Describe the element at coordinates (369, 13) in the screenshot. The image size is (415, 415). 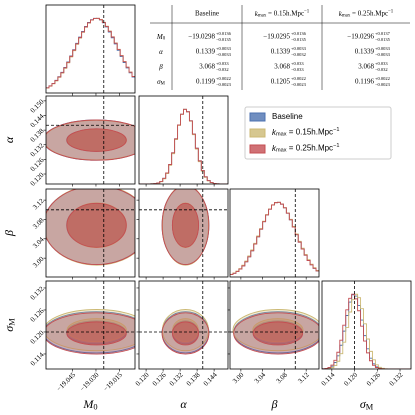
I see `table-header-main: = 0.25h.Mpc` at that location.